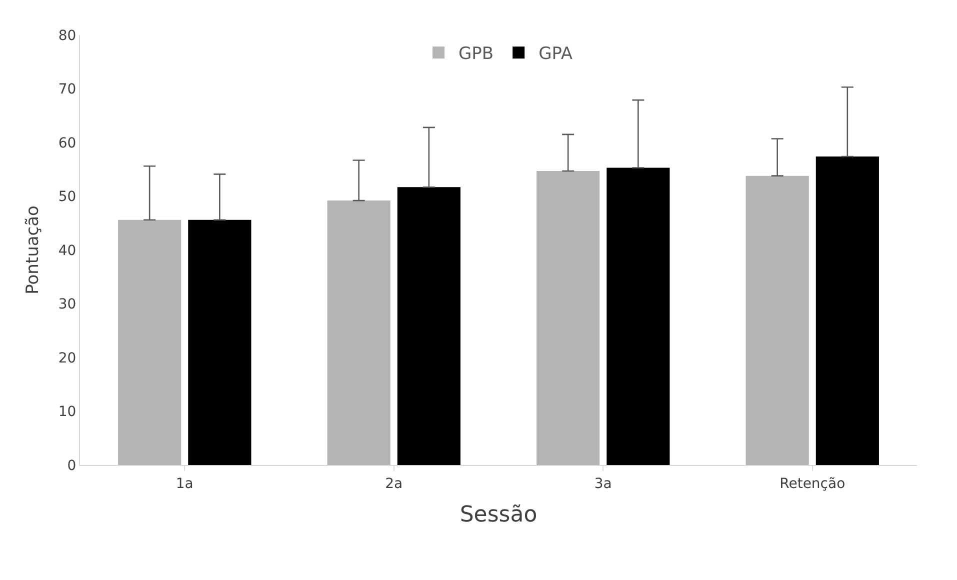 The width and height of the screenshot is (957, 580). Describe the element at coordinates (67, 304) in the screenshot. I see `y-tick-label: 30` at that location.